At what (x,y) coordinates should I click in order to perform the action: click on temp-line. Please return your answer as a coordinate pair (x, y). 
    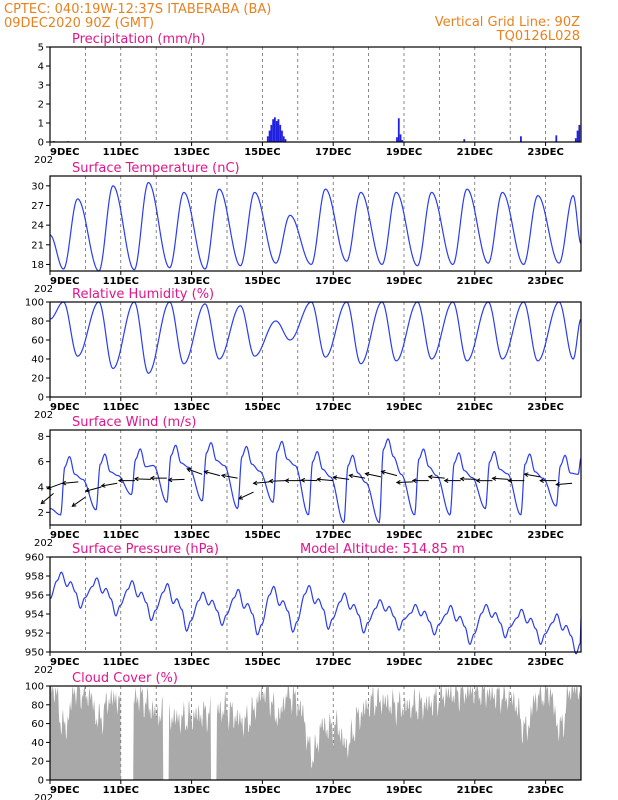
    Looking at the image, I should click on (315, 226).